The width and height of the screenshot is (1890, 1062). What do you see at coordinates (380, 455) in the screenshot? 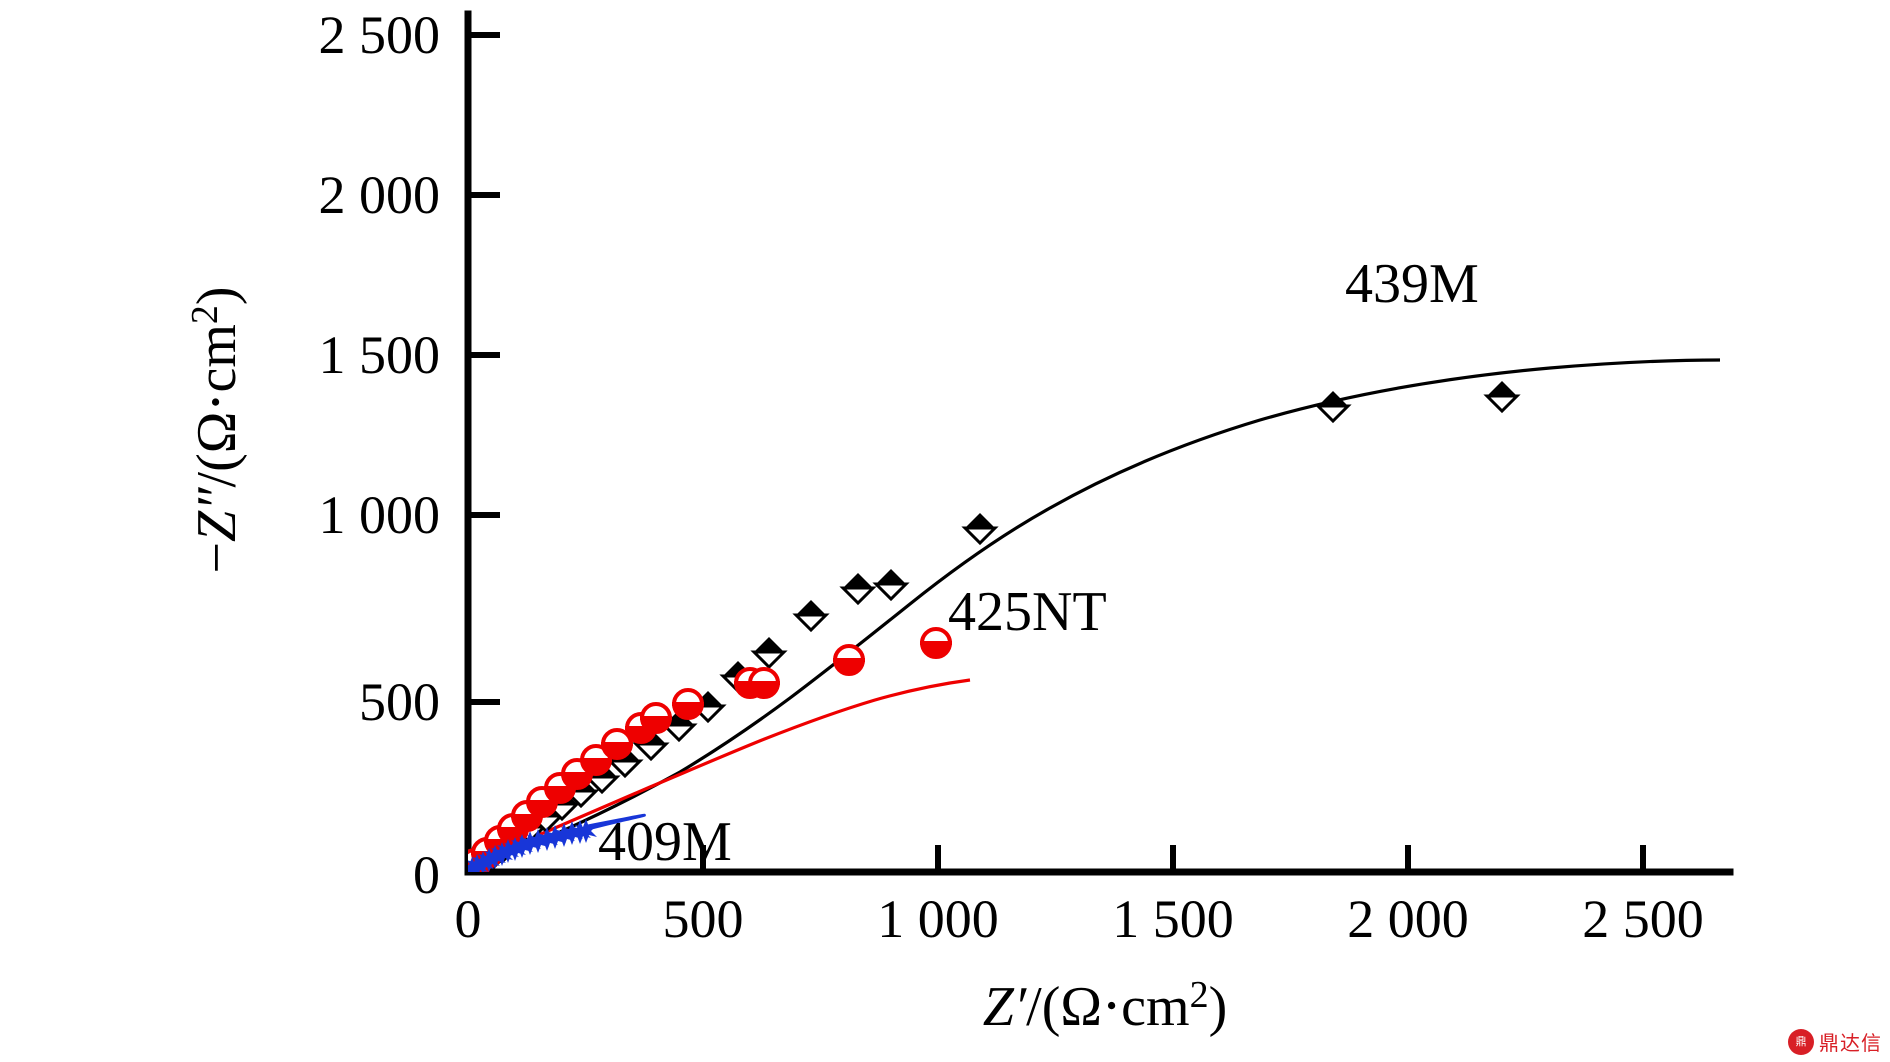
I see `y-tick-labels: 2 500 2 000 1 500 1 000 500 0` at bounding box center [380, 455].